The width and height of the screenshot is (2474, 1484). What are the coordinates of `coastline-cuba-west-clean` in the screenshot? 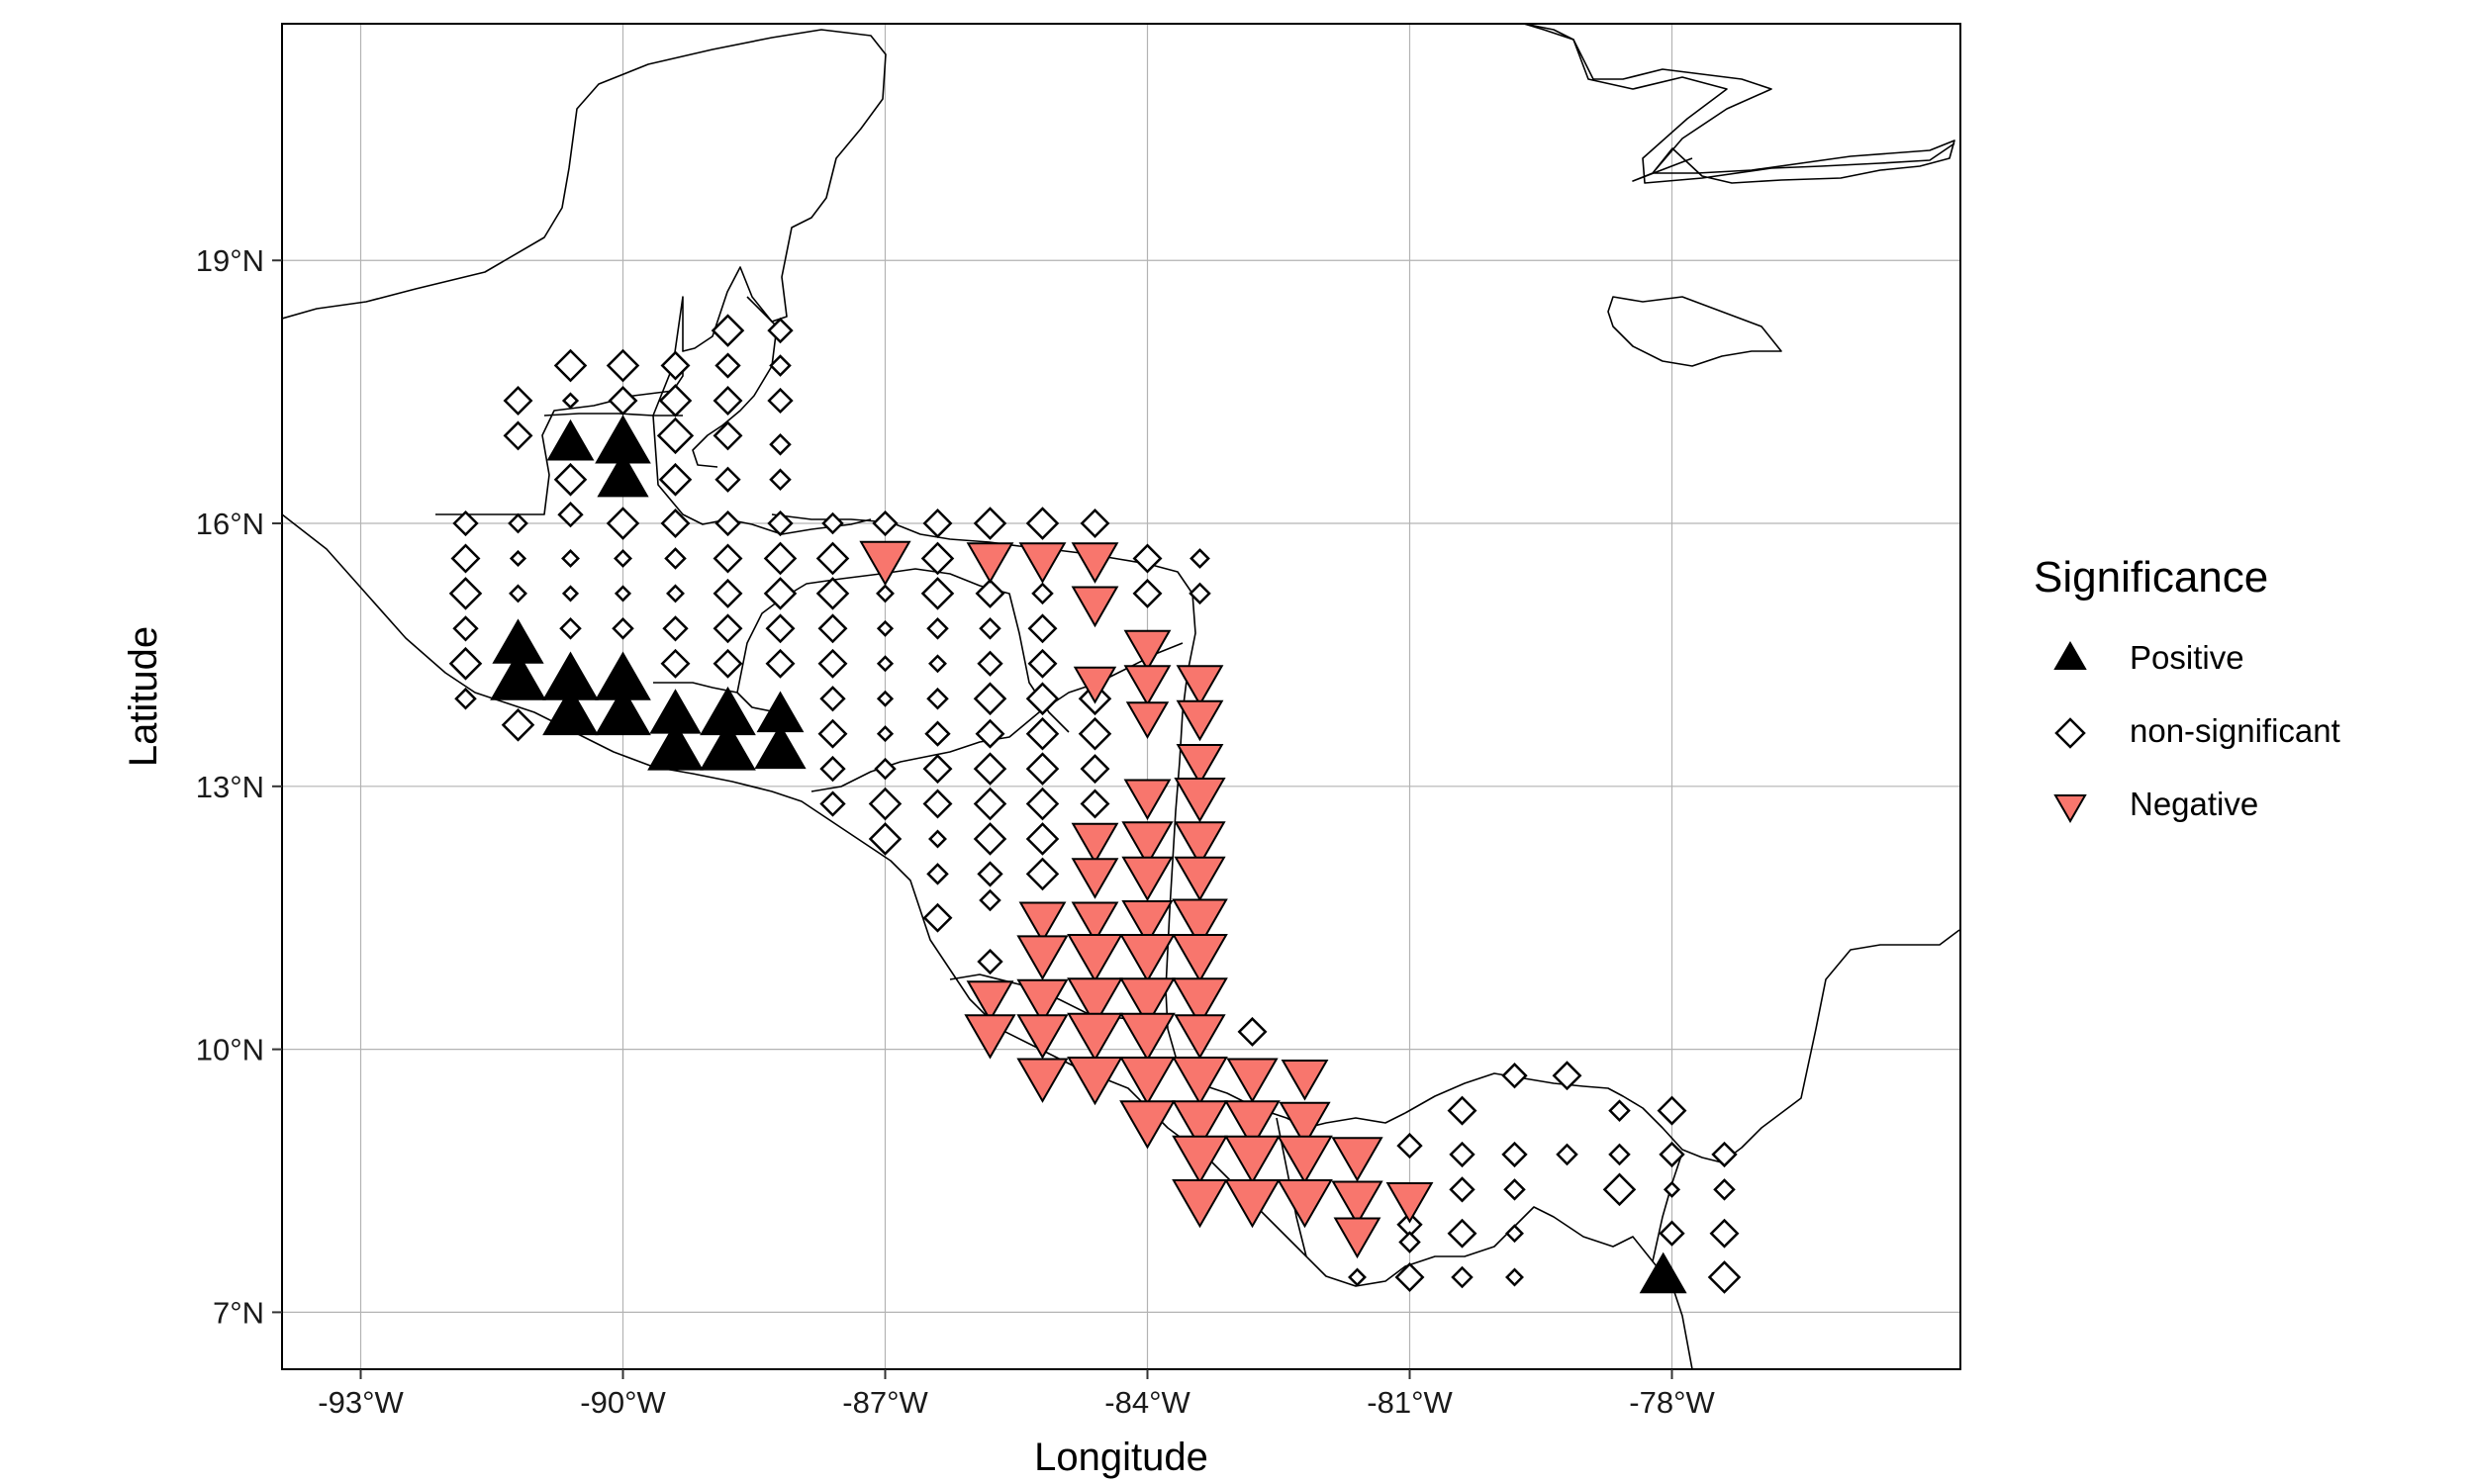 It's located at (1739, 104).